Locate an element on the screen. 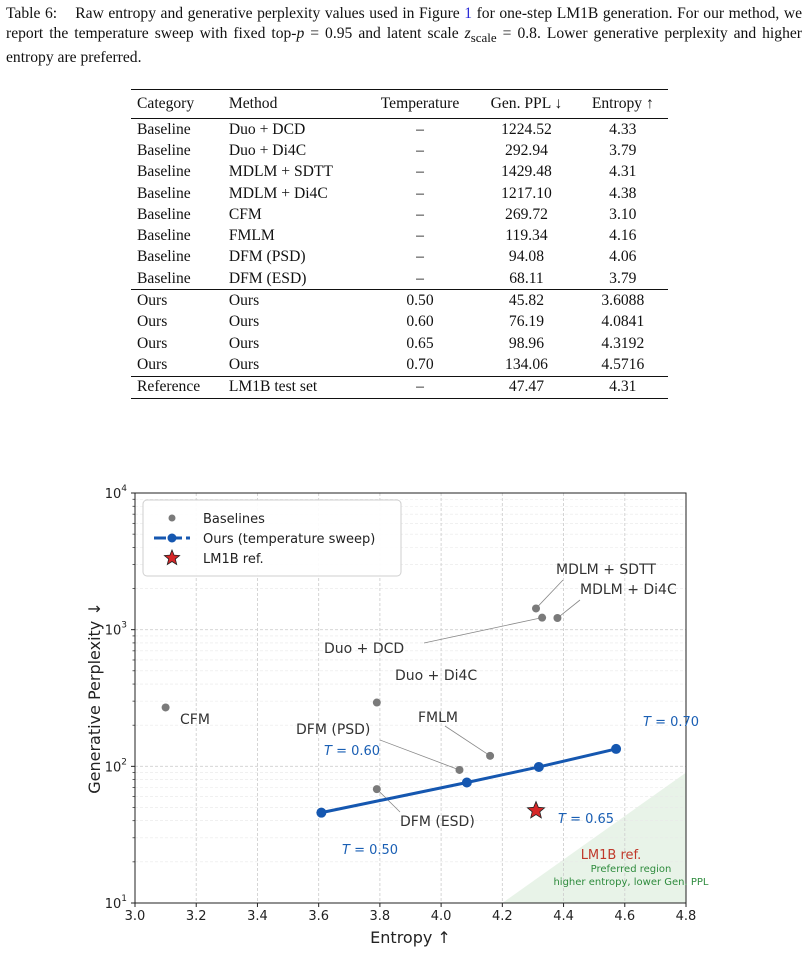  baseline-label: MDLM + SDTT is located at coordinates (606, 570).